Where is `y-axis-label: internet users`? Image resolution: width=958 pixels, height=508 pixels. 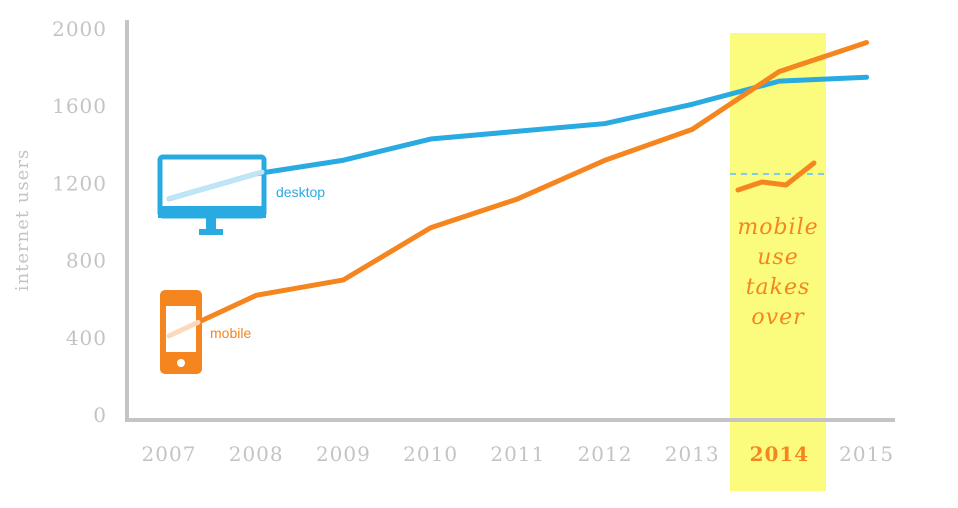 y-axis-label: internet users is located at coordinates (22, 220).